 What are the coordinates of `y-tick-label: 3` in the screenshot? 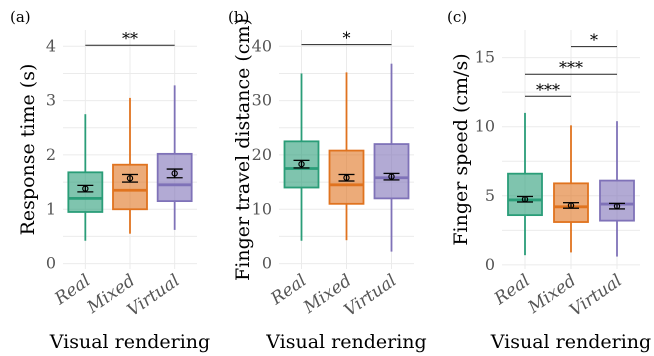 It's located at (51, 100).